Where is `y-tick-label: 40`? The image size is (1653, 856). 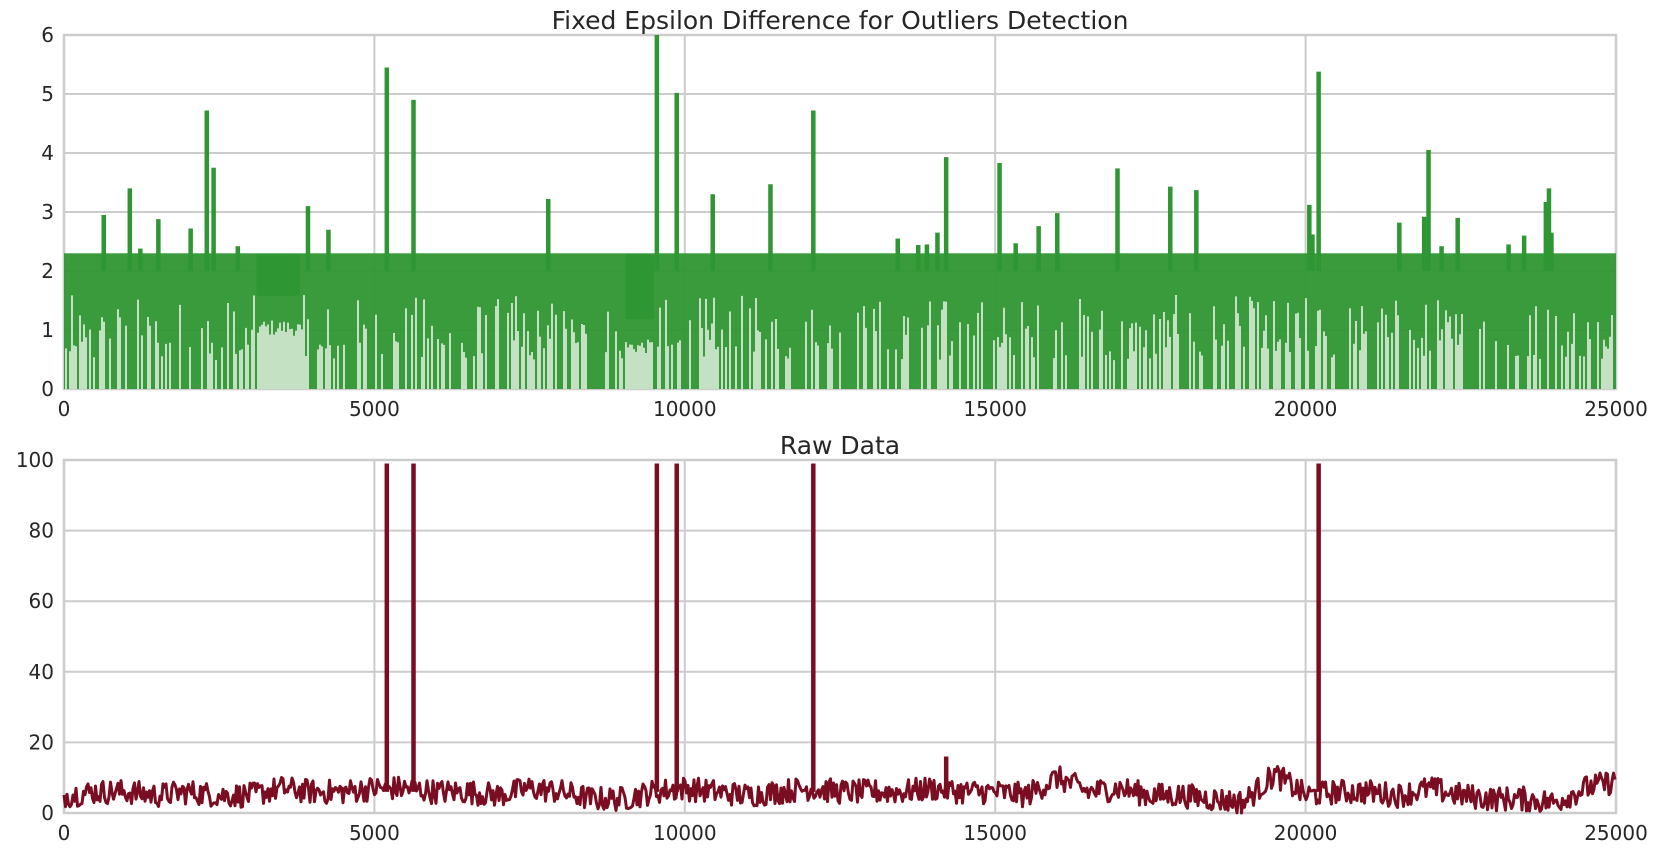
y-tick-label: 40 is located at coordinates (41, 672).